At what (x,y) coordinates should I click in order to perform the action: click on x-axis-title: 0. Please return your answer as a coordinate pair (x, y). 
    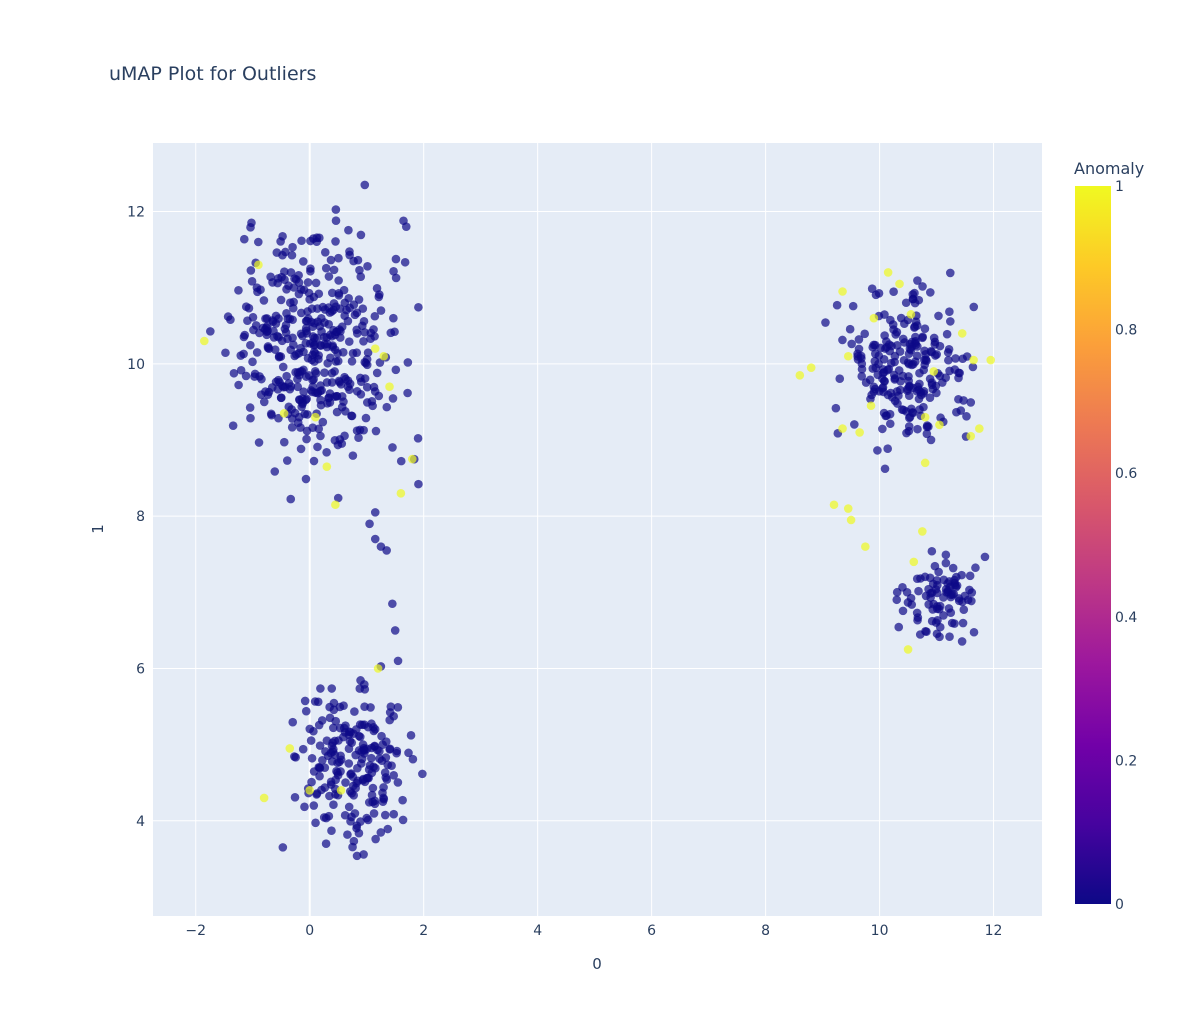
    Looking at the image, I should click on (597, 964).